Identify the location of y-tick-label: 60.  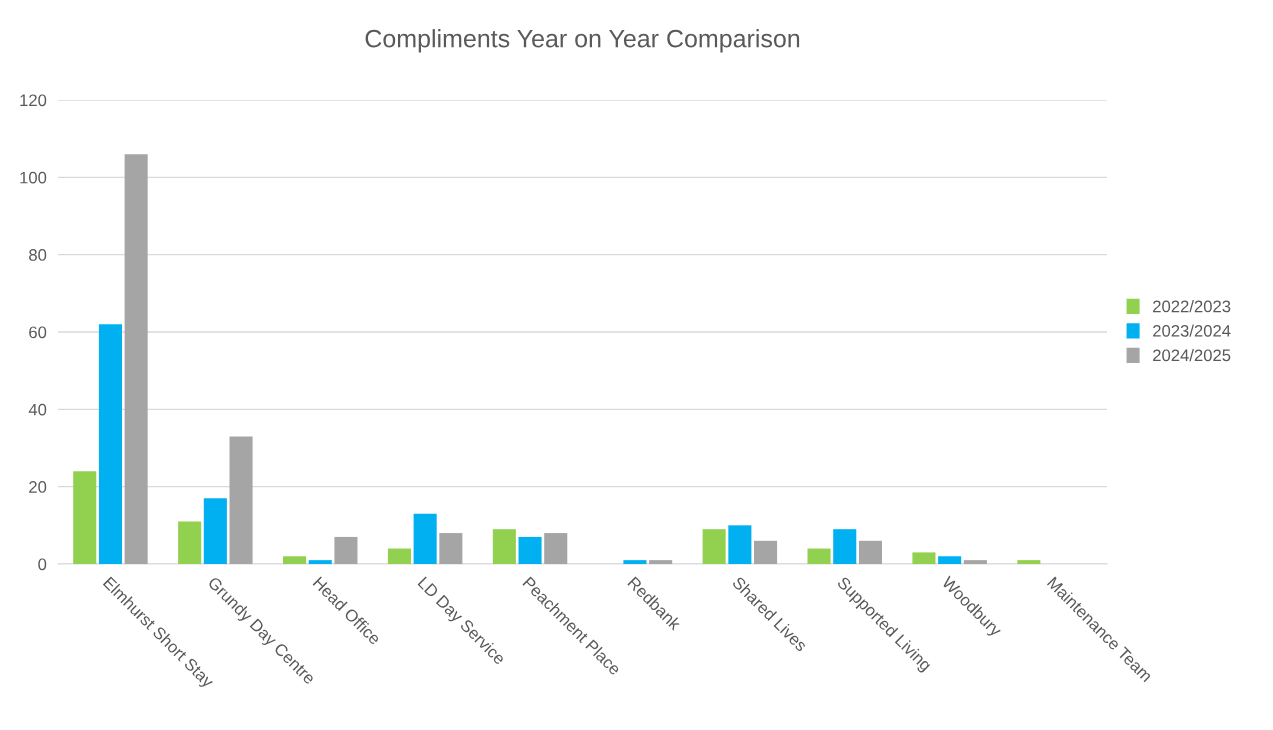
(38, 332).